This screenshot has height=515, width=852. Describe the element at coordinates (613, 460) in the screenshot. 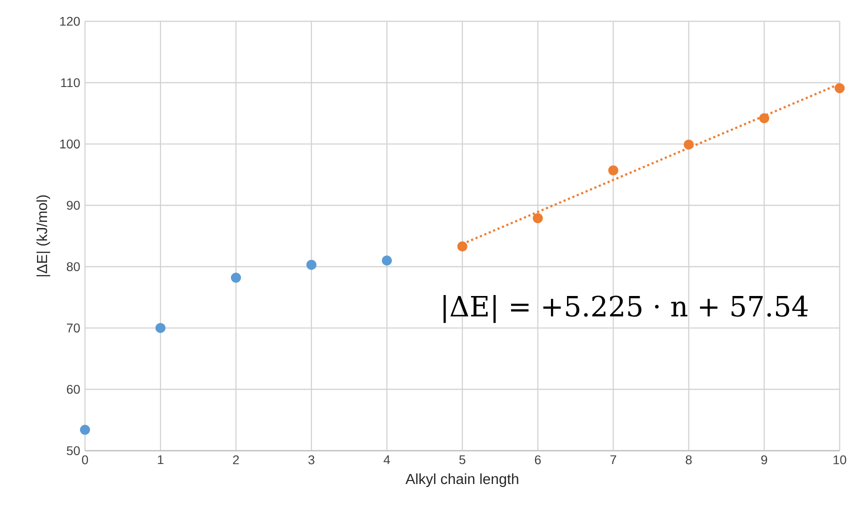

I see `x-tick-label: 7` at that location.